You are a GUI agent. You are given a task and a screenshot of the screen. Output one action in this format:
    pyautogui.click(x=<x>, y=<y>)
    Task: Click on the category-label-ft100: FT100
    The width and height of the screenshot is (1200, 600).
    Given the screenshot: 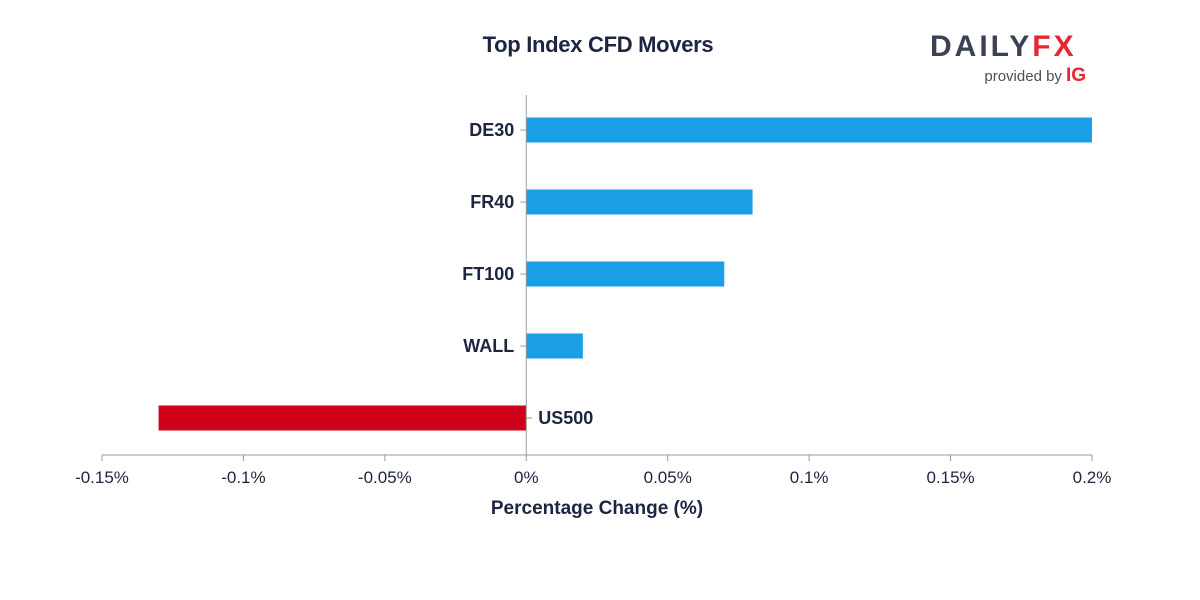 What is the action you would take?
    pyautogui.click(x=488, y=274)
    